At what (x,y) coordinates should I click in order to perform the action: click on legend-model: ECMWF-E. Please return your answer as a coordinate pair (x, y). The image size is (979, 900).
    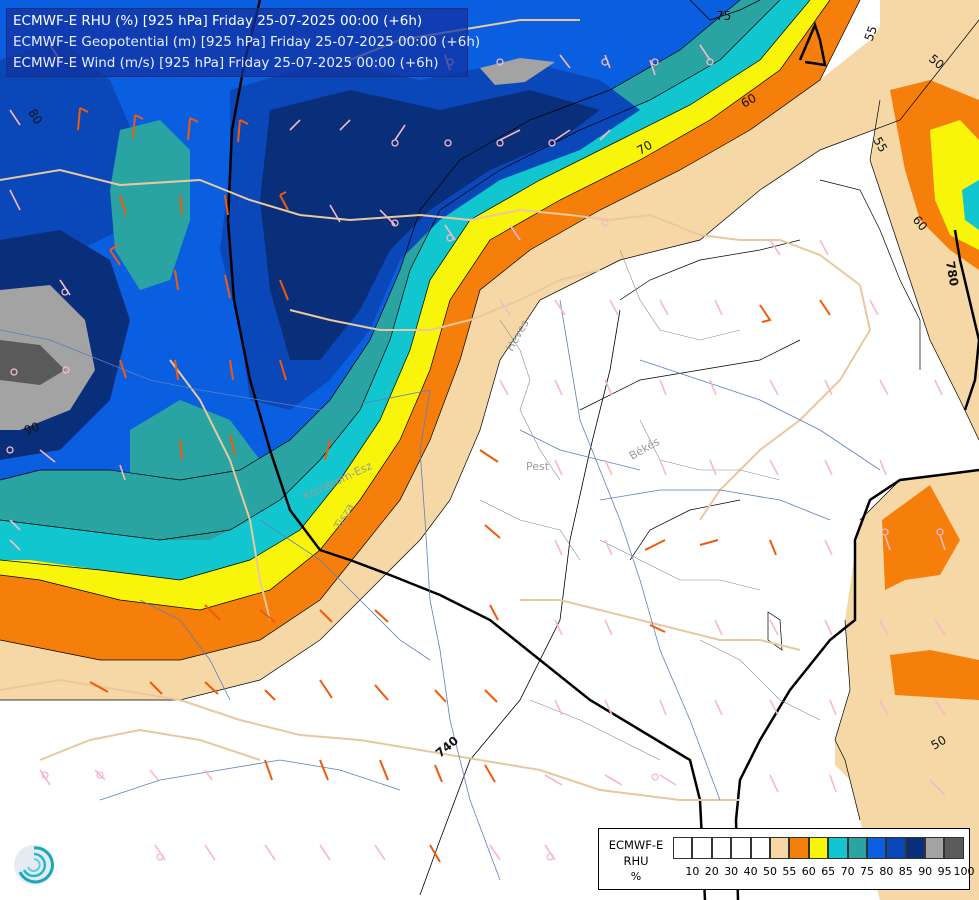
    Looking at the image, I should click on (636, 845).